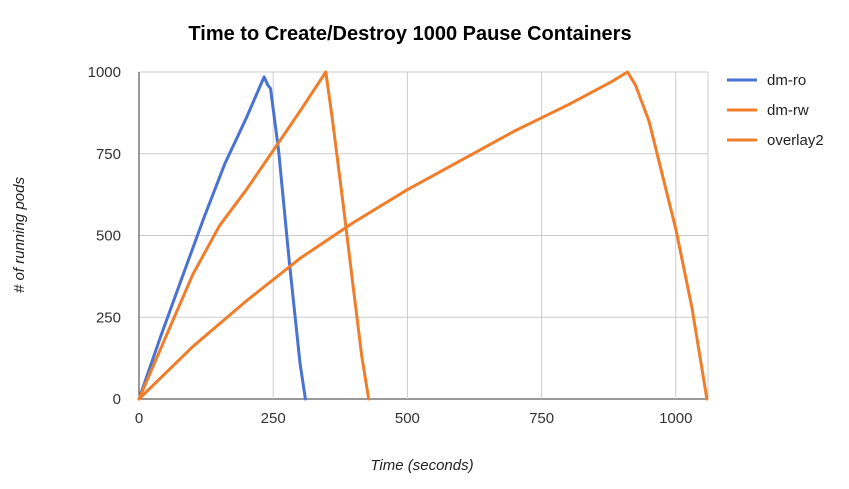 Image resolution: width=849 pixels, height=489 pixels. I want to click on y-tick-label: 500, so click(108, 236).